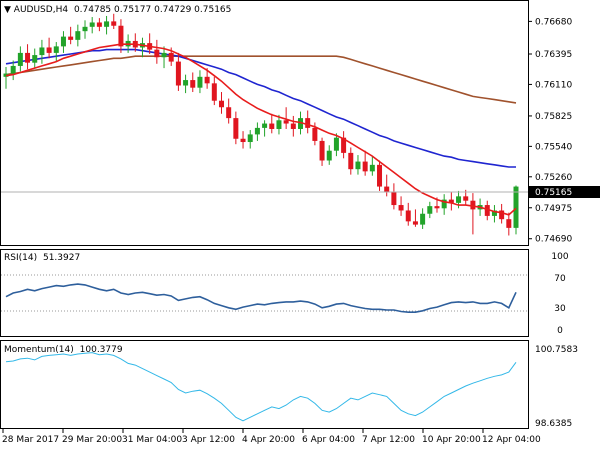  I want to click on price-tick-label: 0.75260, so click(553, 178).